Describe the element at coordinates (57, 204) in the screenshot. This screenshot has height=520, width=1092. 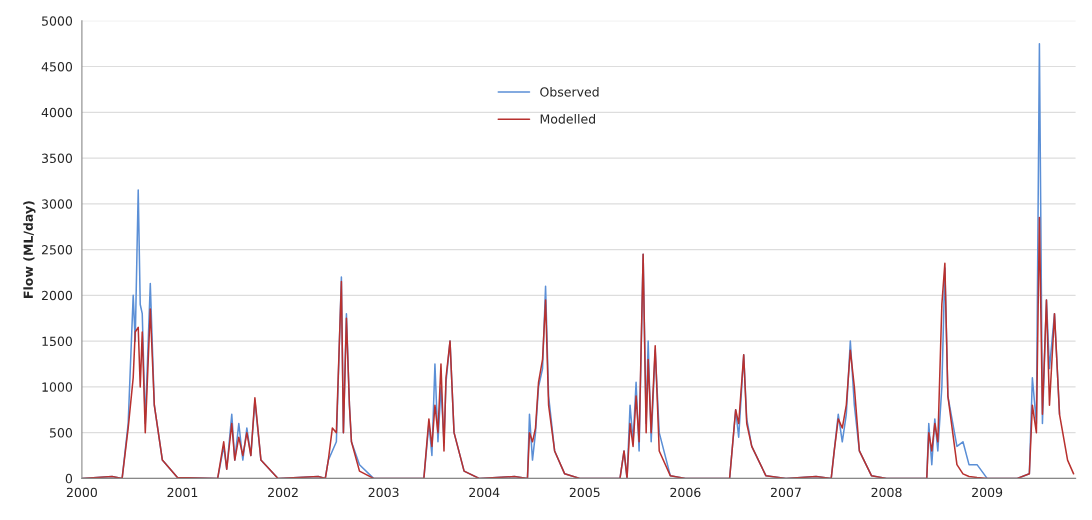
I see `y-tick-label: 3000` at that location.